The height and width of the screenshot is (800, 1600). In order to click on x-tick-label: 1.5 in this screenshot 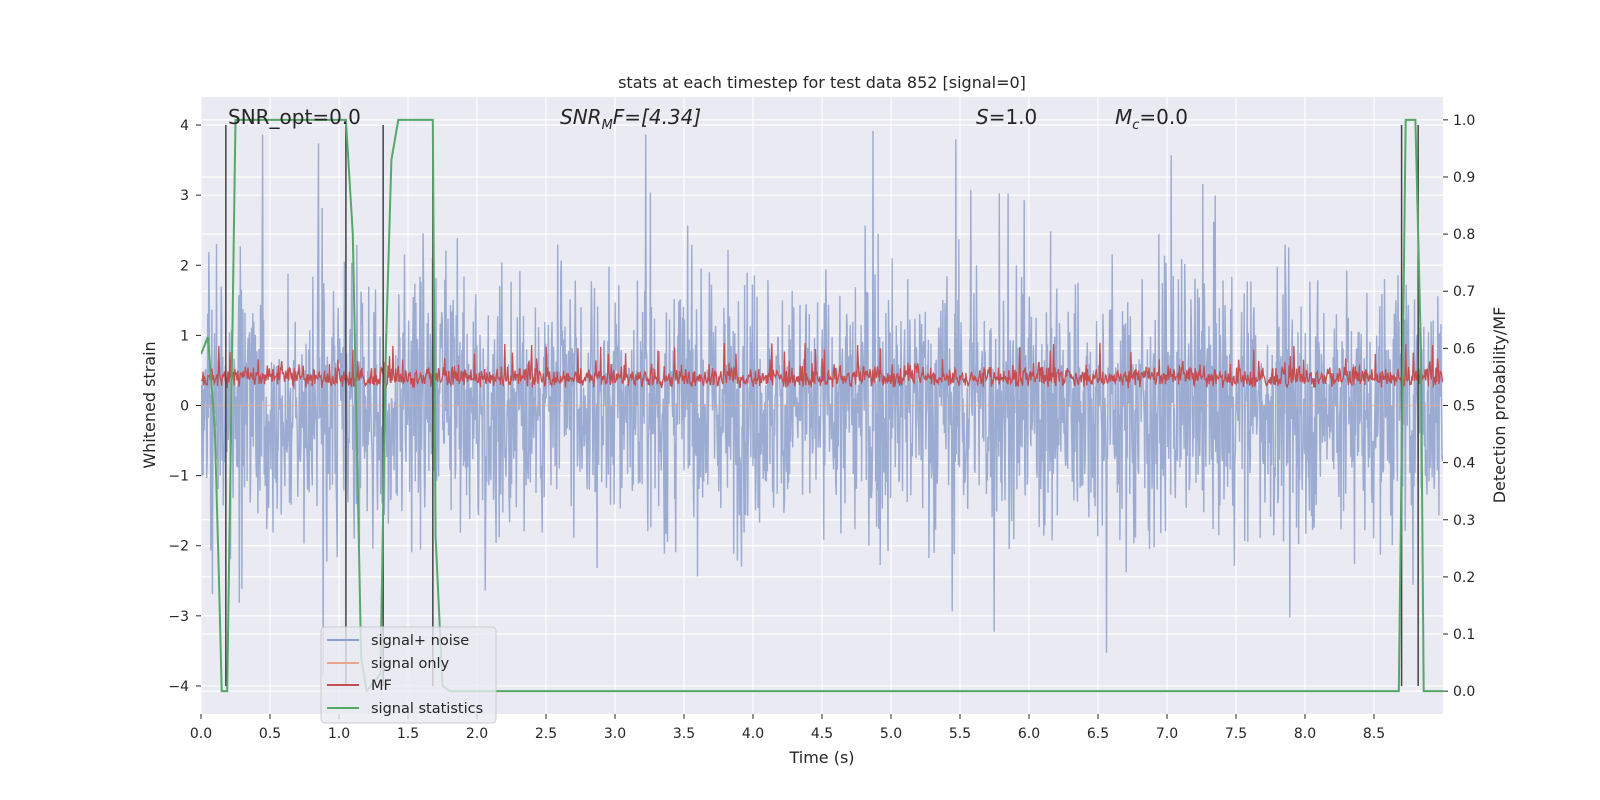, I will do `click(408, 734)`.